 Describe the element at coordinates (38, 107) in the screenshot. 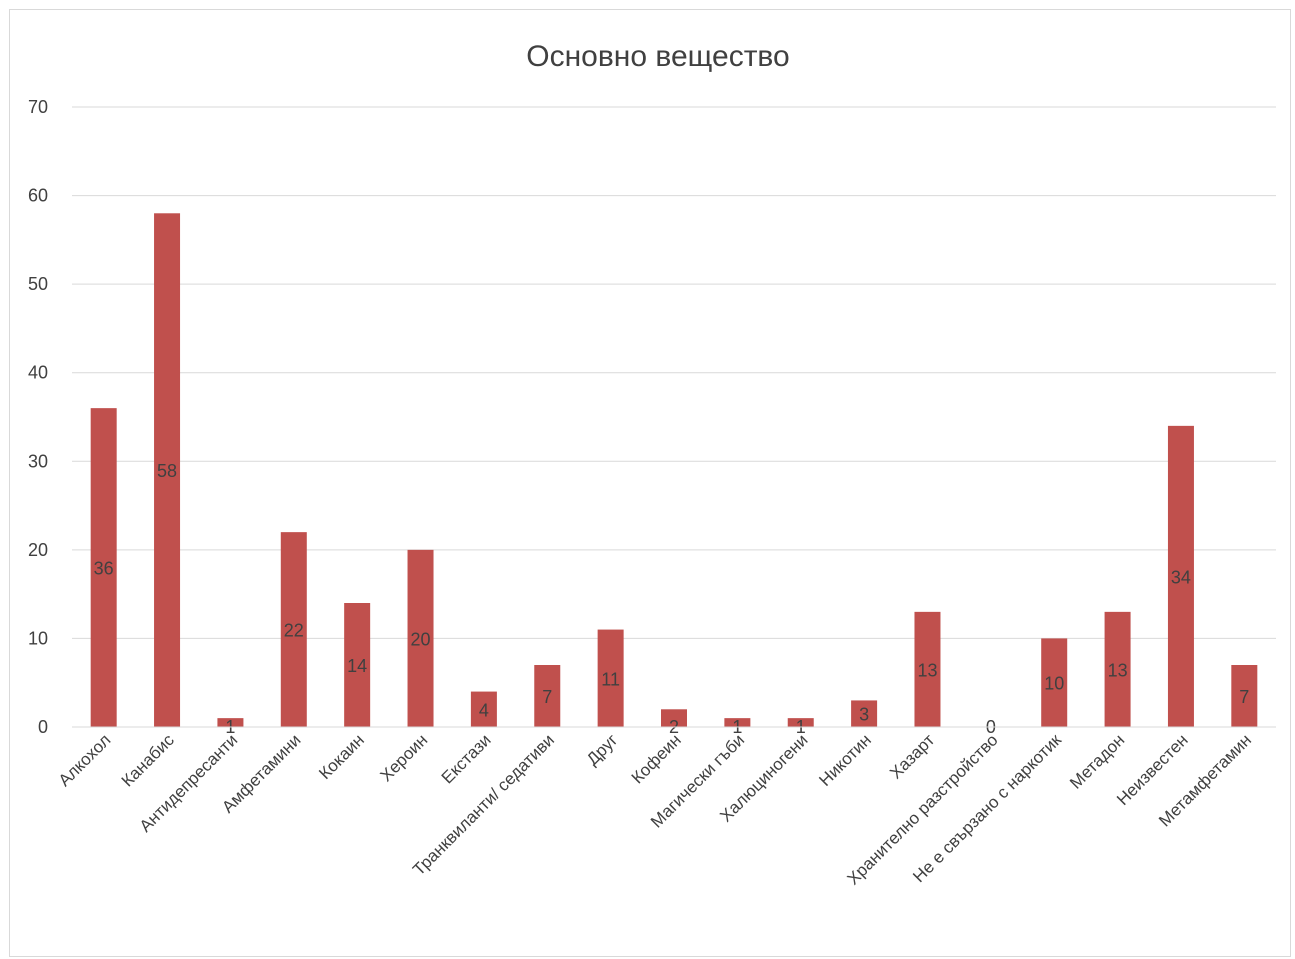

I see `y-tick-label: 70` at that location.